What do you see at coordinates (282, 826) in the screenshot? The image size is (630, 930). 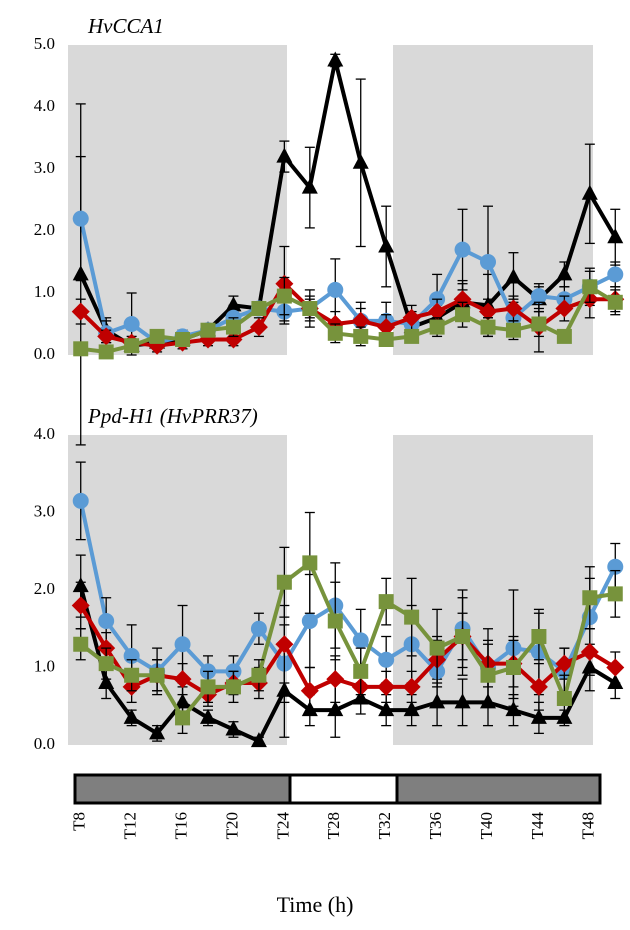 I see `x-tick-label: T24` at bounding box center [282, 826].